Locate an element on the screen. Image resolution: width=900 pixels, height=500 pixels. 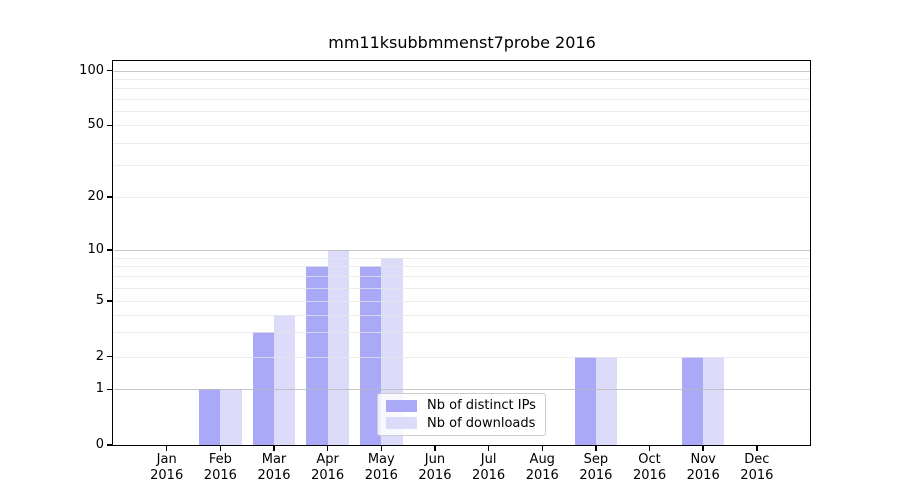
x-tick-label-jun: Jun 2016 is located at coordinates (435, 468).